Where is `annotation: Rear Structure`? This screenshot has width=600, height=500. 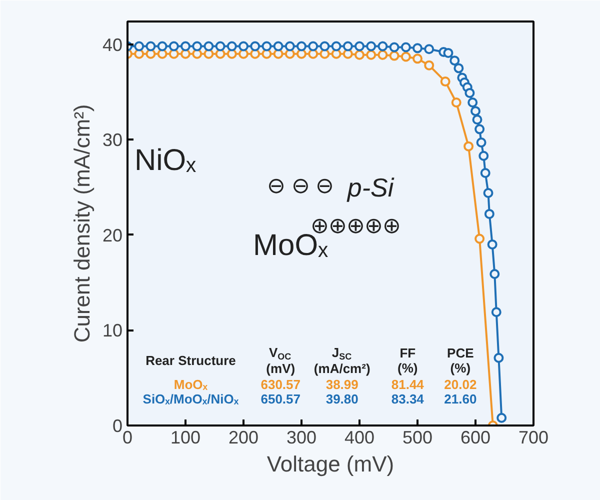 annotation: Rear Structure is located at coordinates (191, 360).